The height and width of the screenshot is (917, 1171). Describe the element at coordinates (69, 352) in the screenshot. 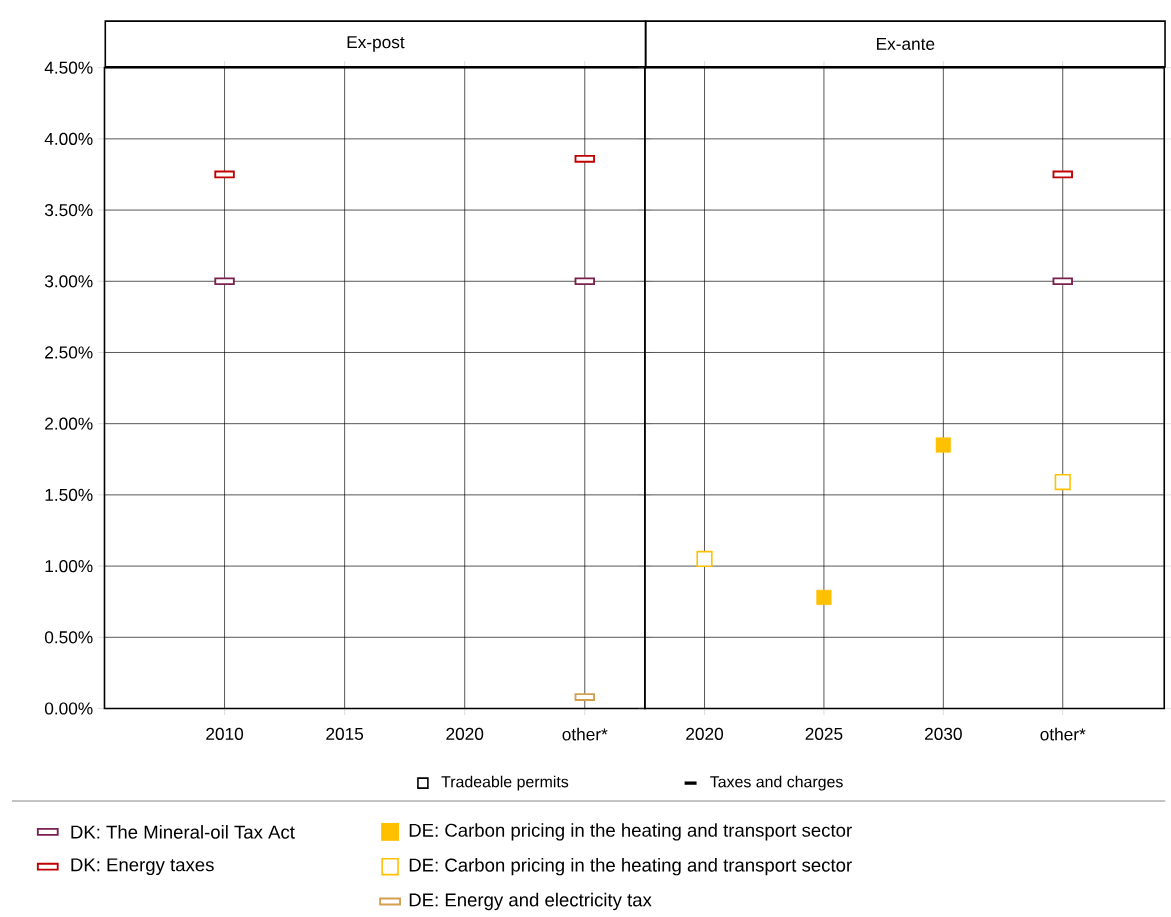

I see `y-tick-label: 2.50%` at that location.